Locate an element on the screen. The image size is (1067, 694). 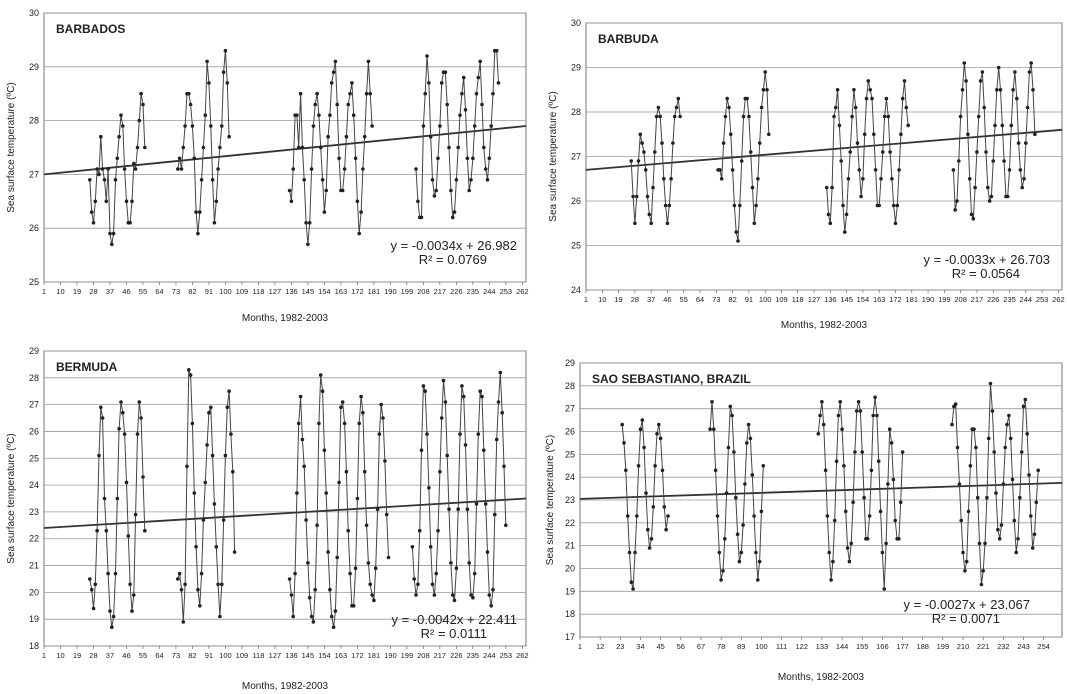
series-line-segment is located at coordinates (736, 491).